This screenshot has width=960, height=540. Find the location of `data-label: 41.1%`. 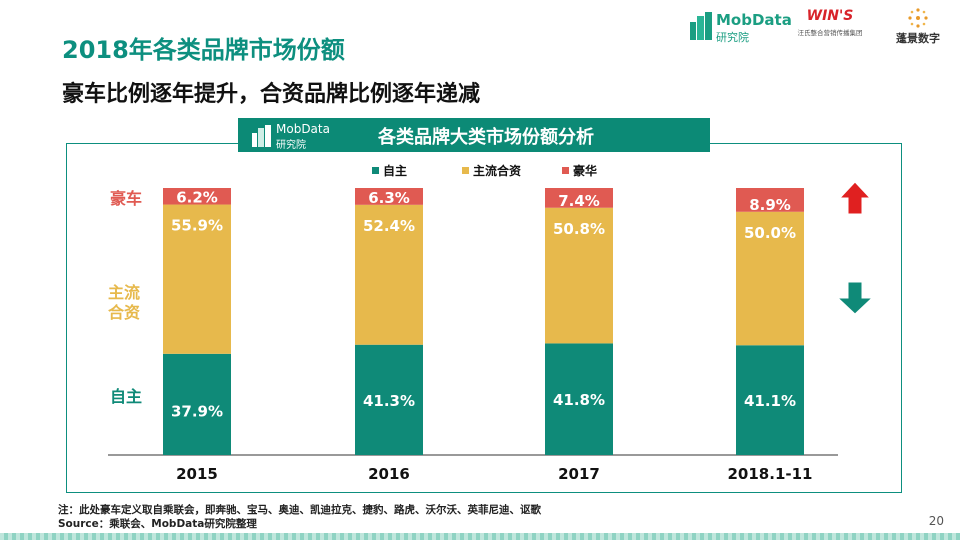

data-label: 41.1% is located at coordinates (770, 401).